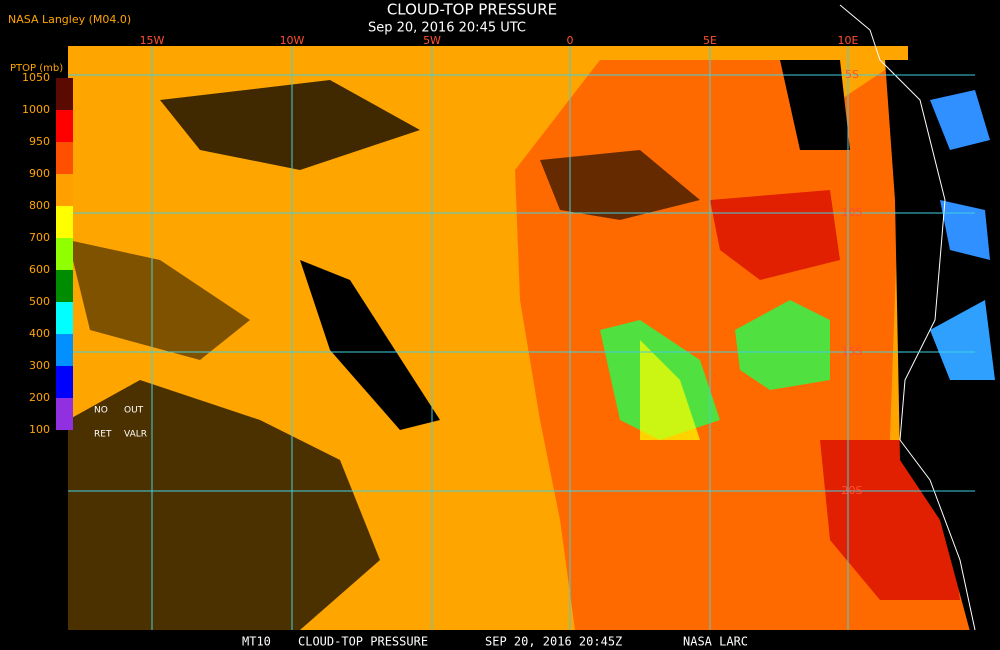 This screenshot has height=650, width=1000. I want to click on legend-tick-label: 500, so click(39, 301).